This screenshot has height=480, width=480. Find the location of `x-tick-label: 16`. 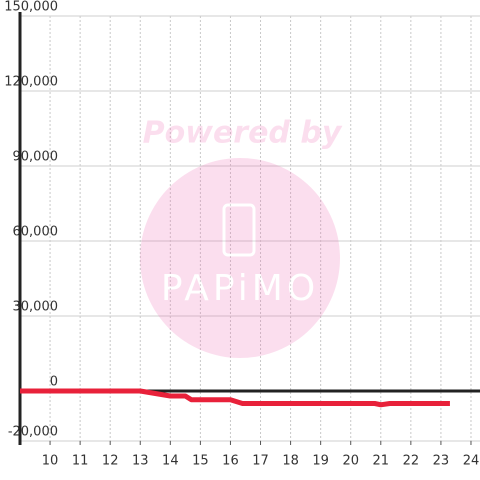

x-tick-label: 16 is located at coordinates (230, 461).